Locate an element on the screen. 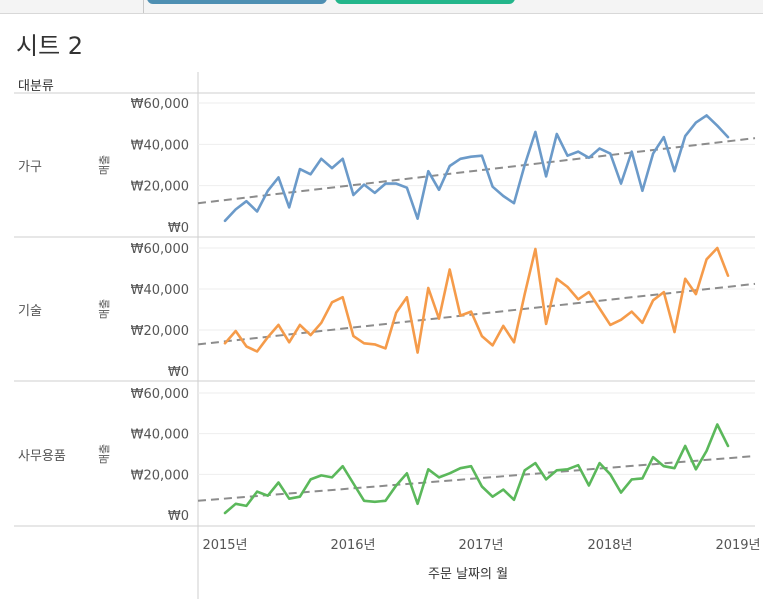 The height and width of the screenshot is (599, 763). x-tick-label: 2015년 is located at coordinates (224, 545).